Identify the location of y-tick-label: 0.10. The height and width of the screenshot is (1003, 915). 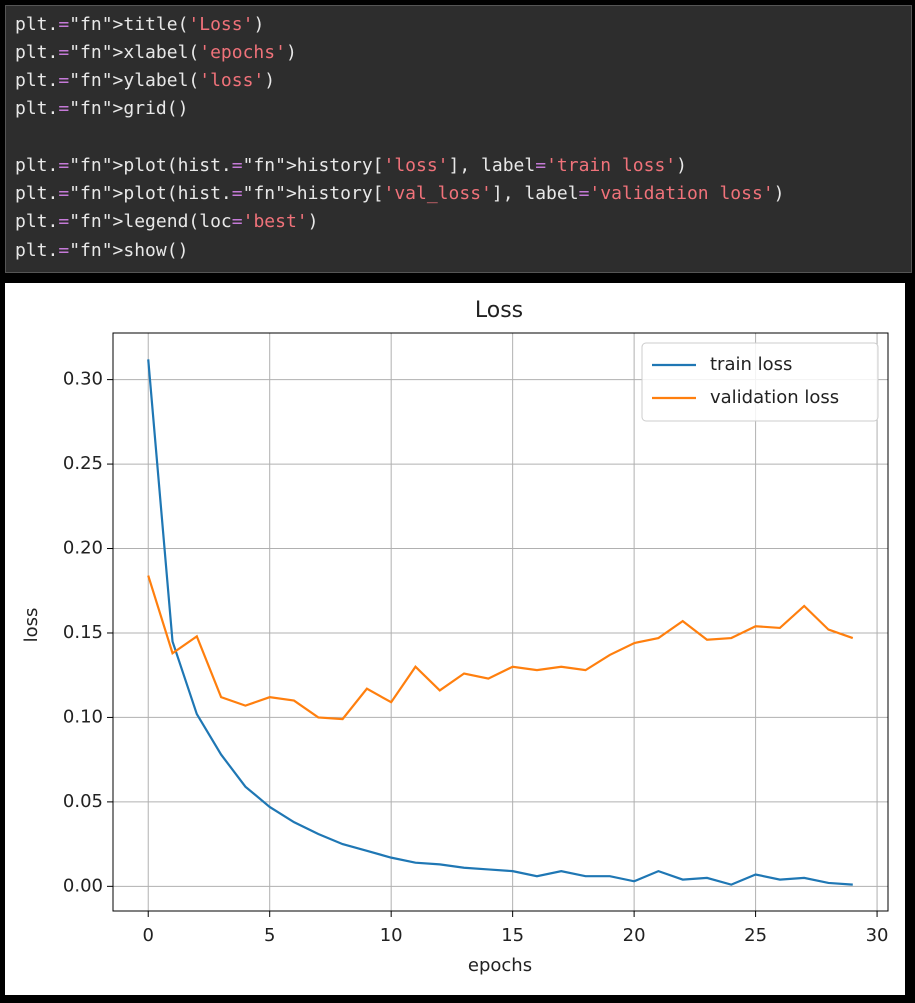
(83, 716).